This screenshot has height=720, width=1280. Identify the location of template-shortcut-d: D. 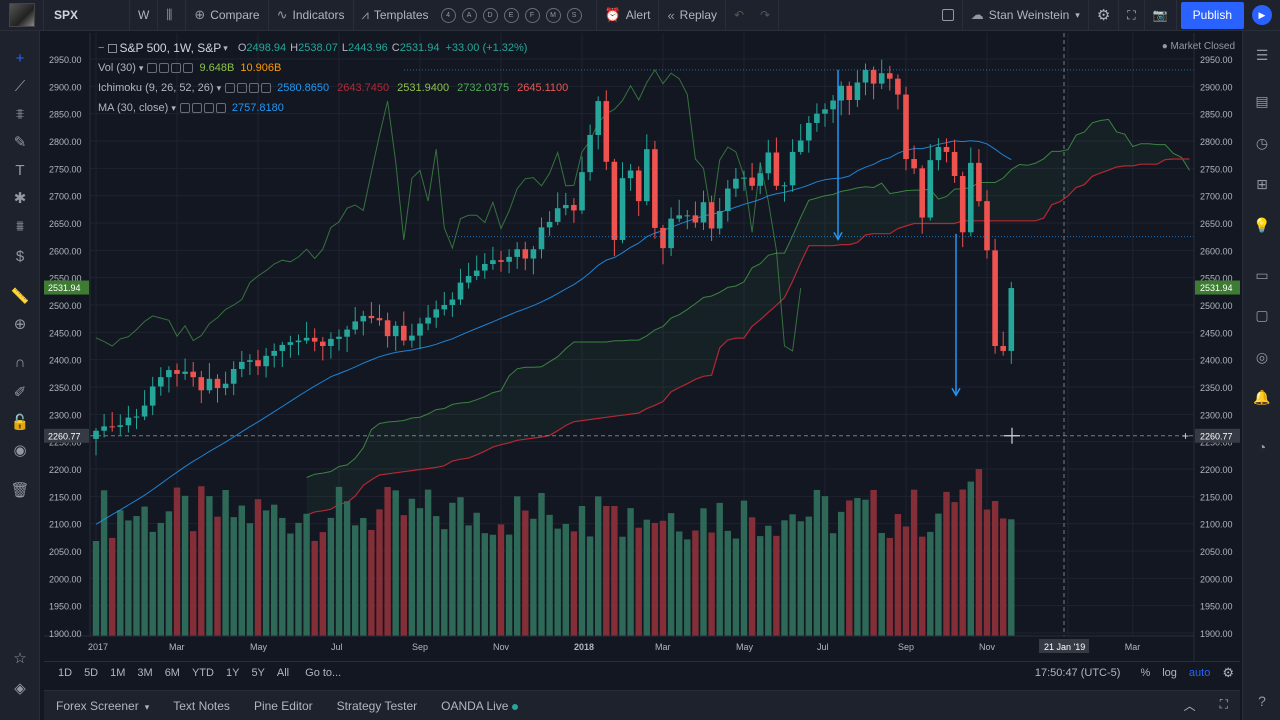
(490, 15).